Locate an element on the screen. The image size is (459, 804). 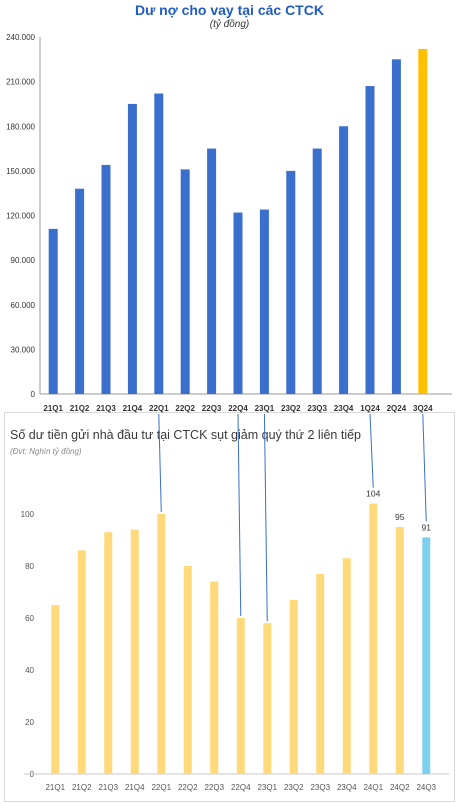
top-x-tick-label: 21Q1 is located at coordinates (53, 408).